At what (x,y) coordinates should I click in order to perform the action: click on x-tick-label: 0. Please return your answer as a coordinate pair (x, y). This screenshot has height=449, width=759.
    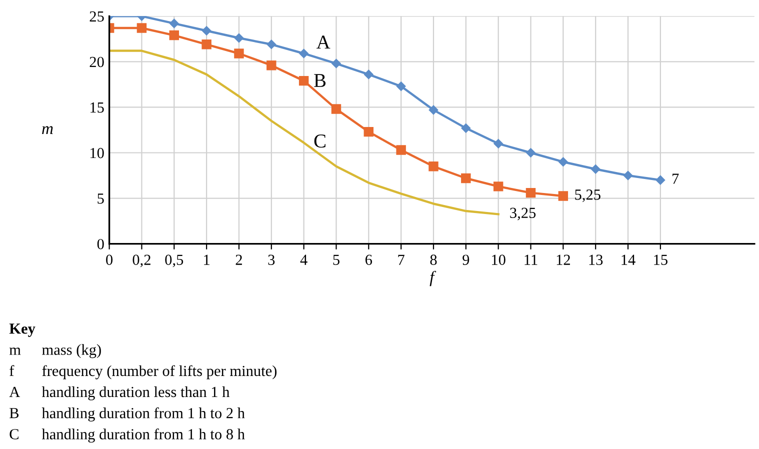
    Looking at the image, I should click on (109, 259).